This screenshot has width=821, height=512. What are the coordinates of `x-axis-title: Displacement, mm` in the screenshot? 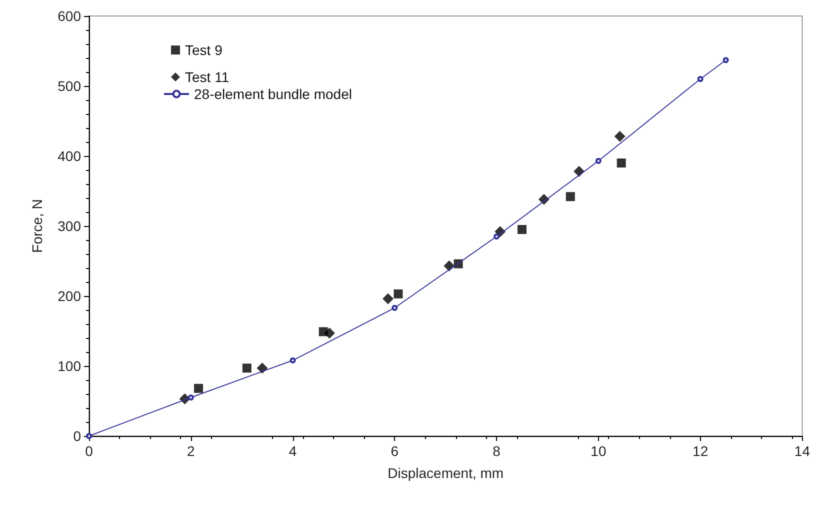 It's located at (446, 473).